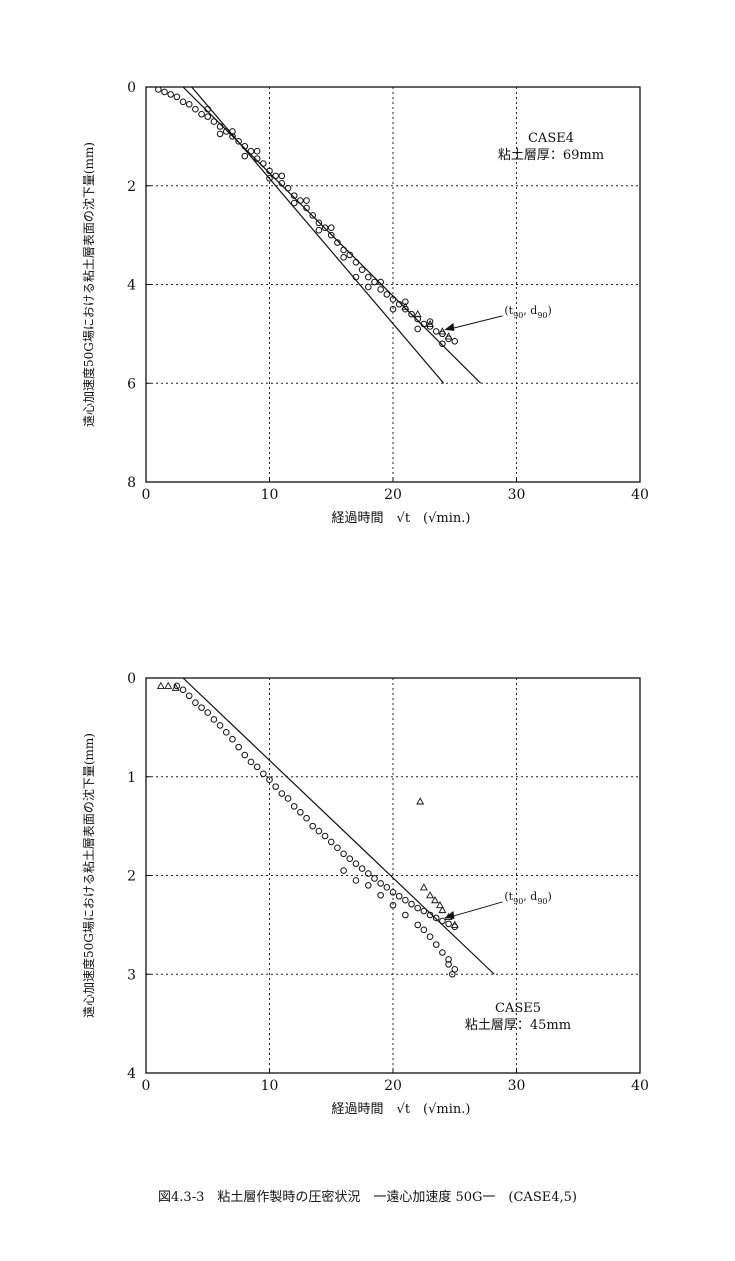 The image size is (735, 1261). Describe the element at coordinates (476, 322) in the screenshot. I see `annotation-arrow-shaft` at that location.